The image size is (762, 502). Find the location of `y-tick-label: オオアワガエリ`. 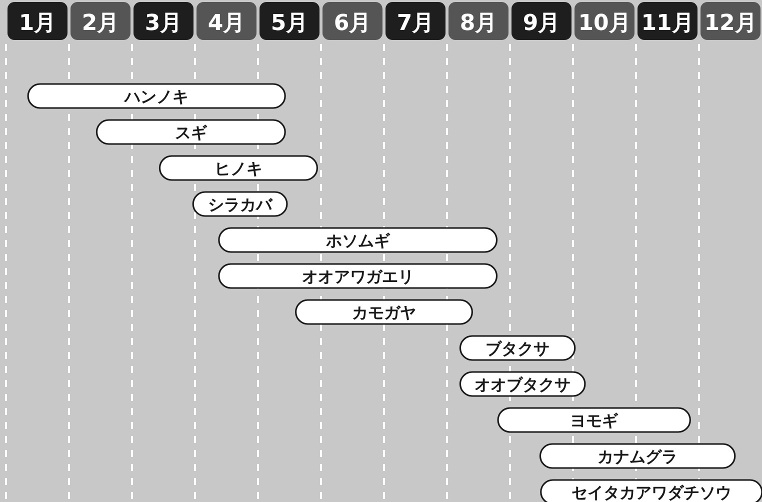

y-tick-label: オオアワガエリ is located at coordinates (358, 276).